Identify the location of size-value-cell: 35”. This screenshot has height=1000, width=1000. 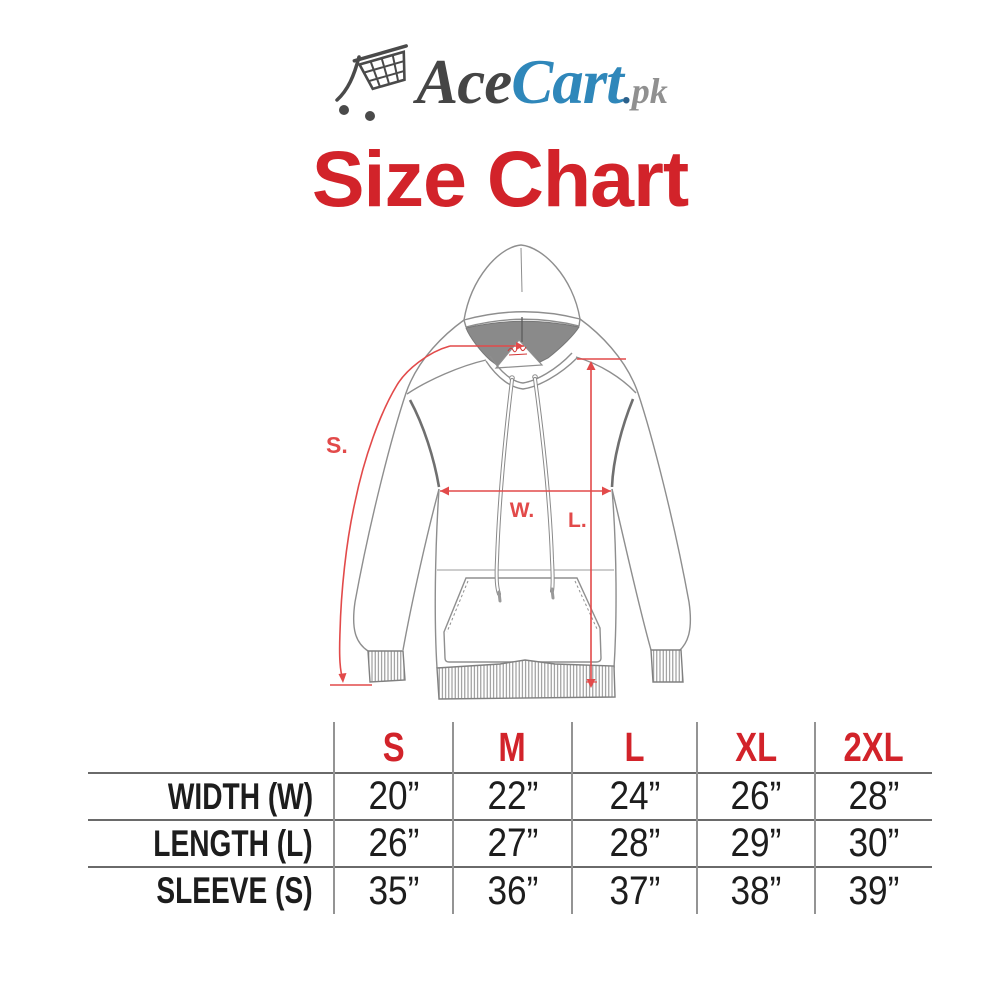
(393, 890).